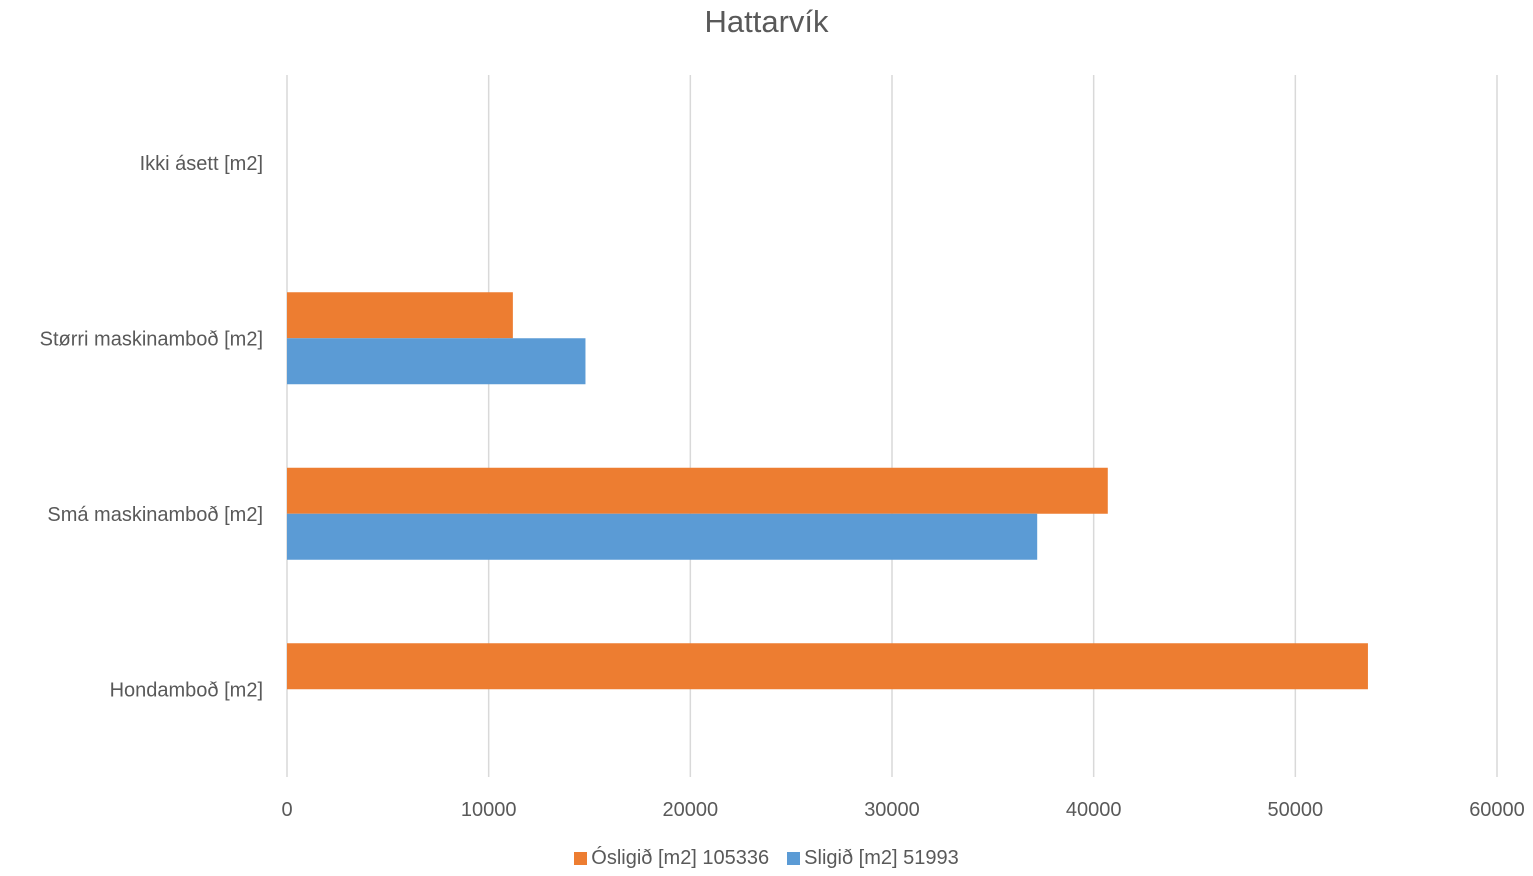 The width and height of the screenshot is (1533, 876). What do you see at coordinates (581, 858) in the screenshot?
I see `legend-swatch-unpaved` at bounding box center [581, 858].